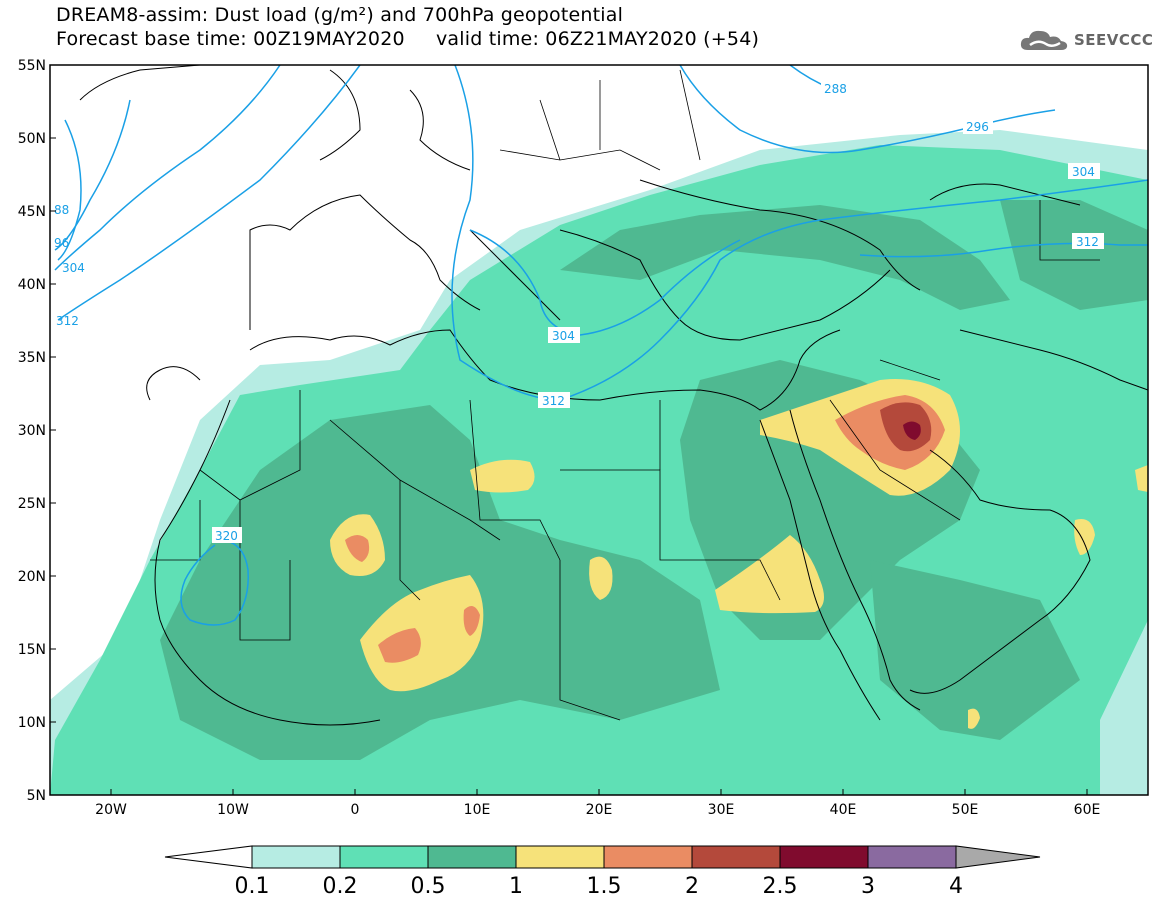  I want to click on contour-label-320: 320, so click(226, 536).